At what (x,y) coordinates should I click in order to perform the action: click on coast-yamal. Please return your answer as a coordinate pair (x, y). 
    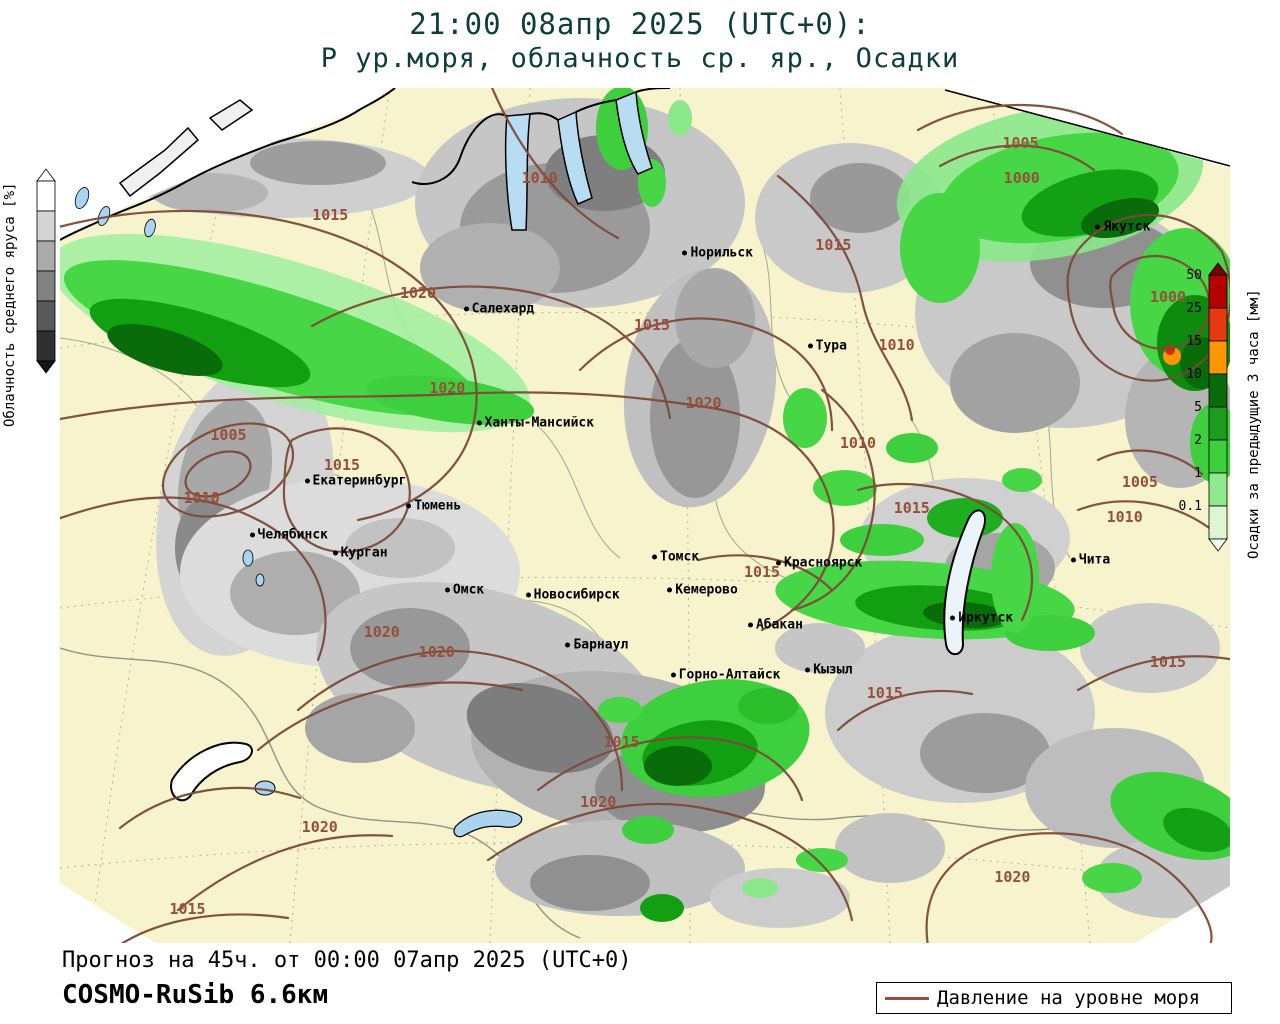
    Looking at the image, I should click on (459, 149).